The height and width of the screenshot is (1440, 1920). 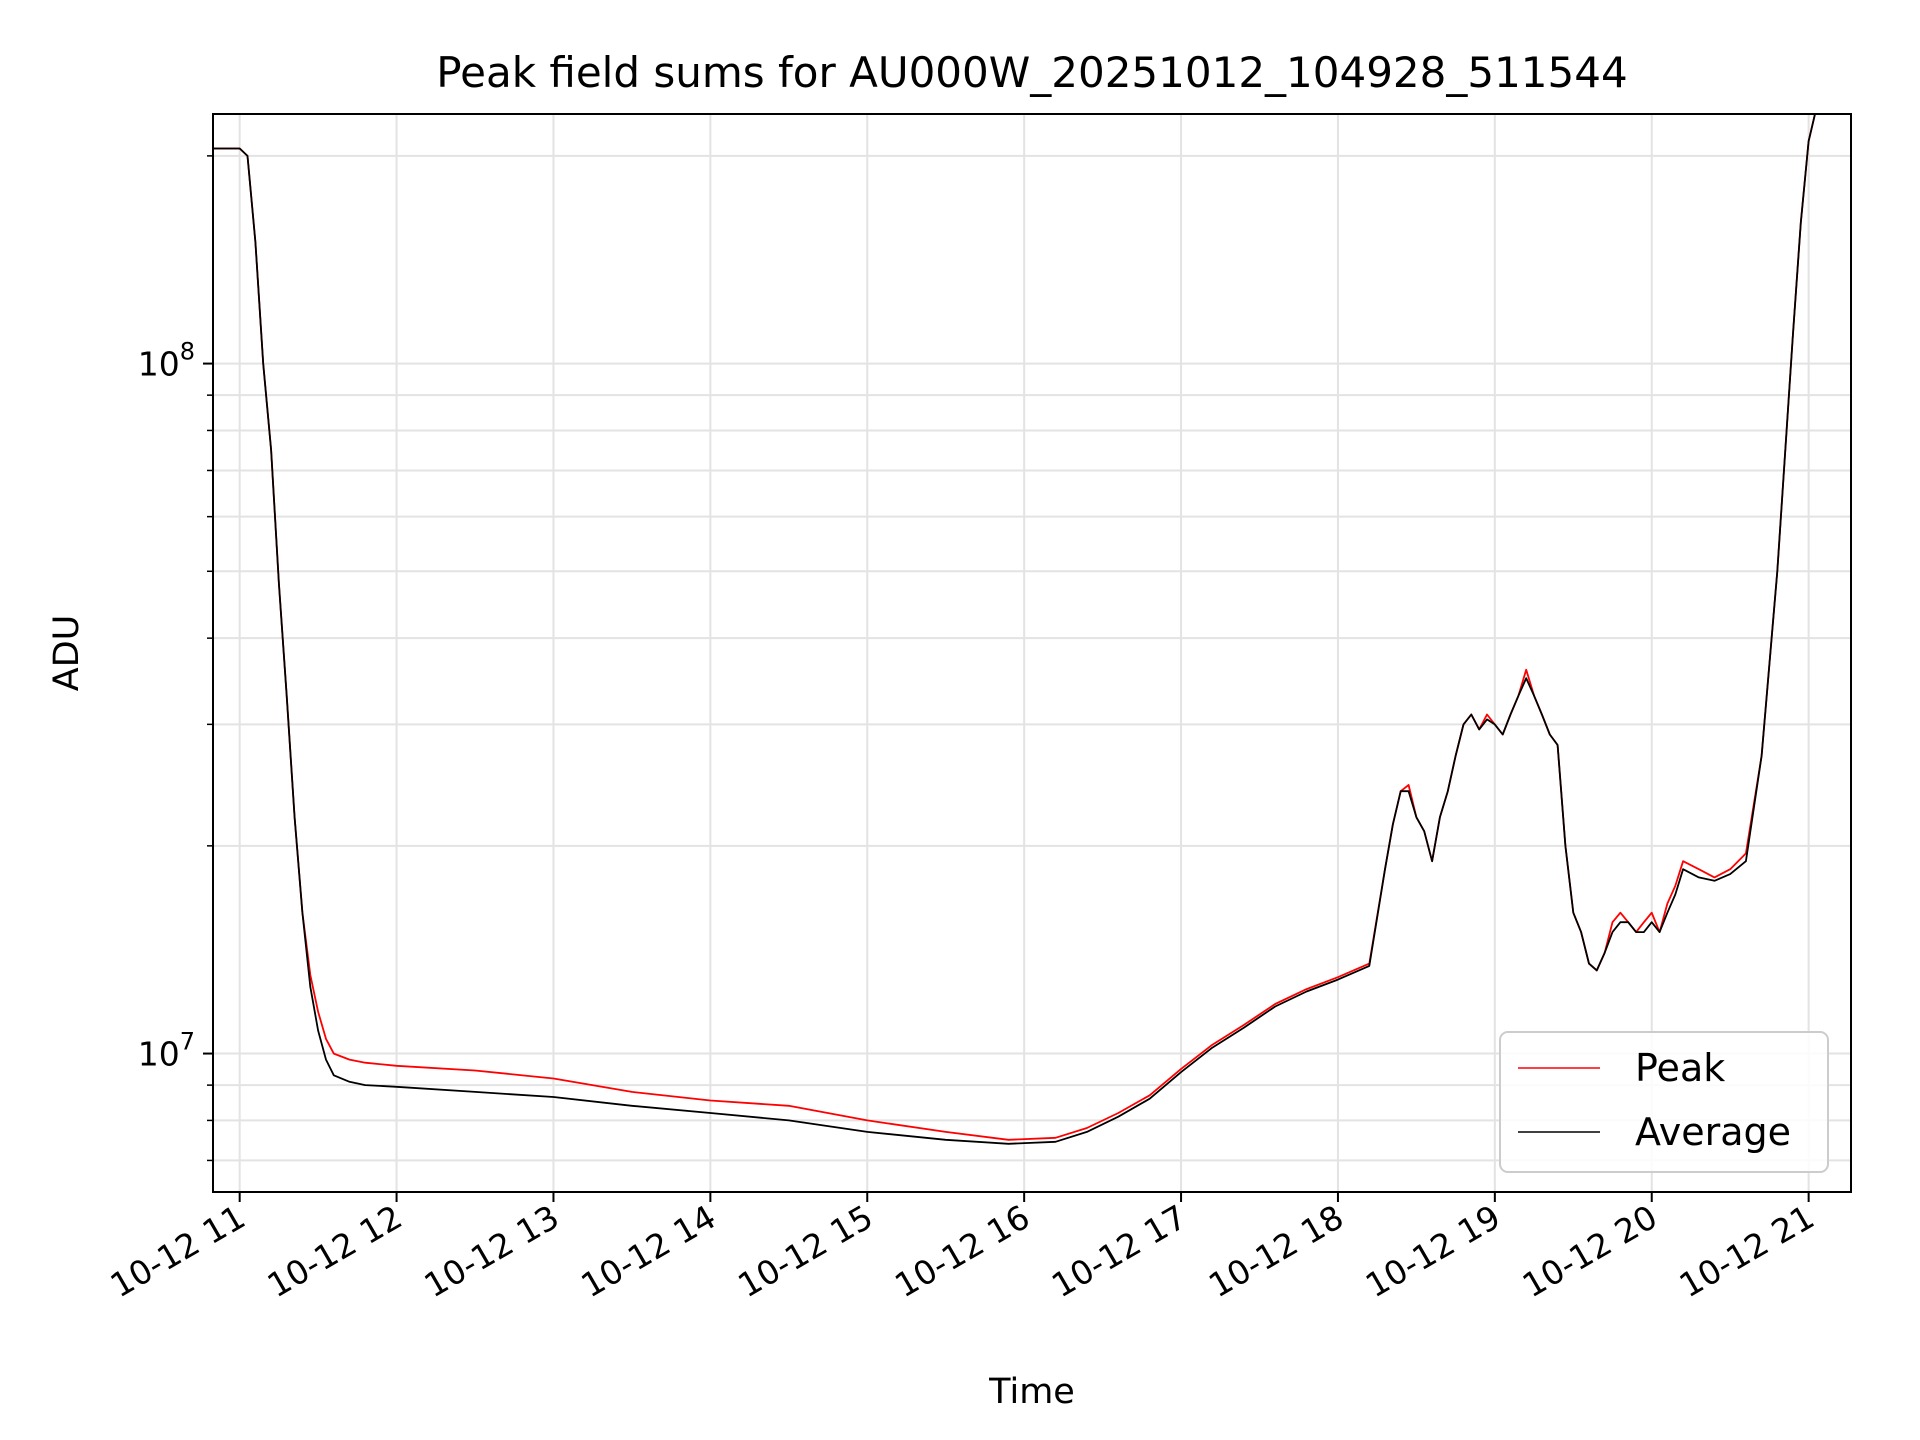 I want to click on x-tick-label: 10-12 12, so click(x=335, y=1251).